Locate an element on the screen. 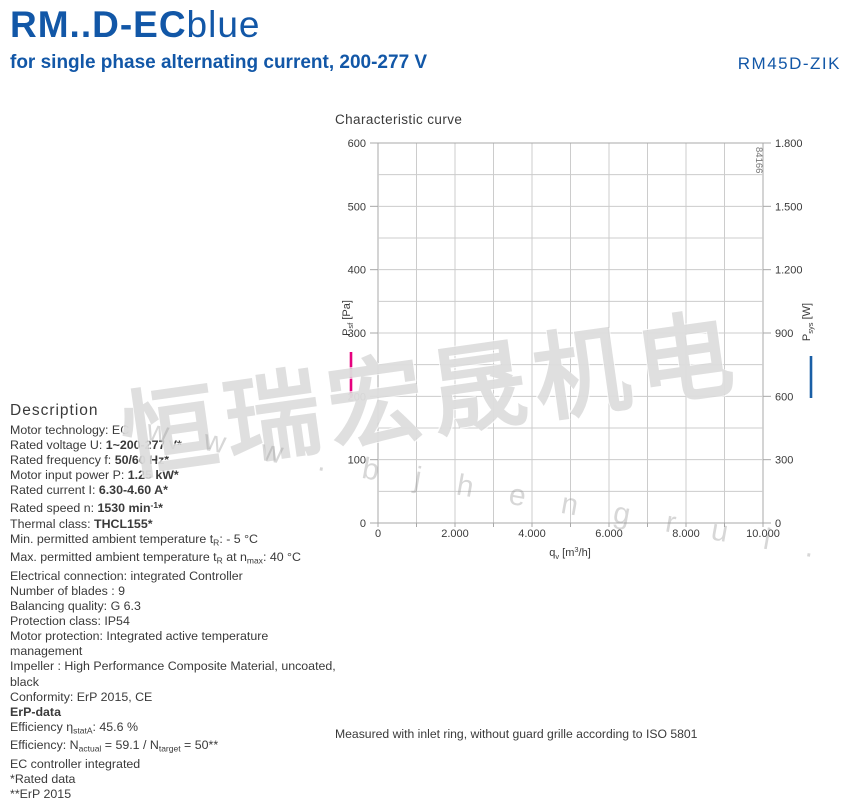  description-line: Motor technology: EC is located at coordinates (70, 430).